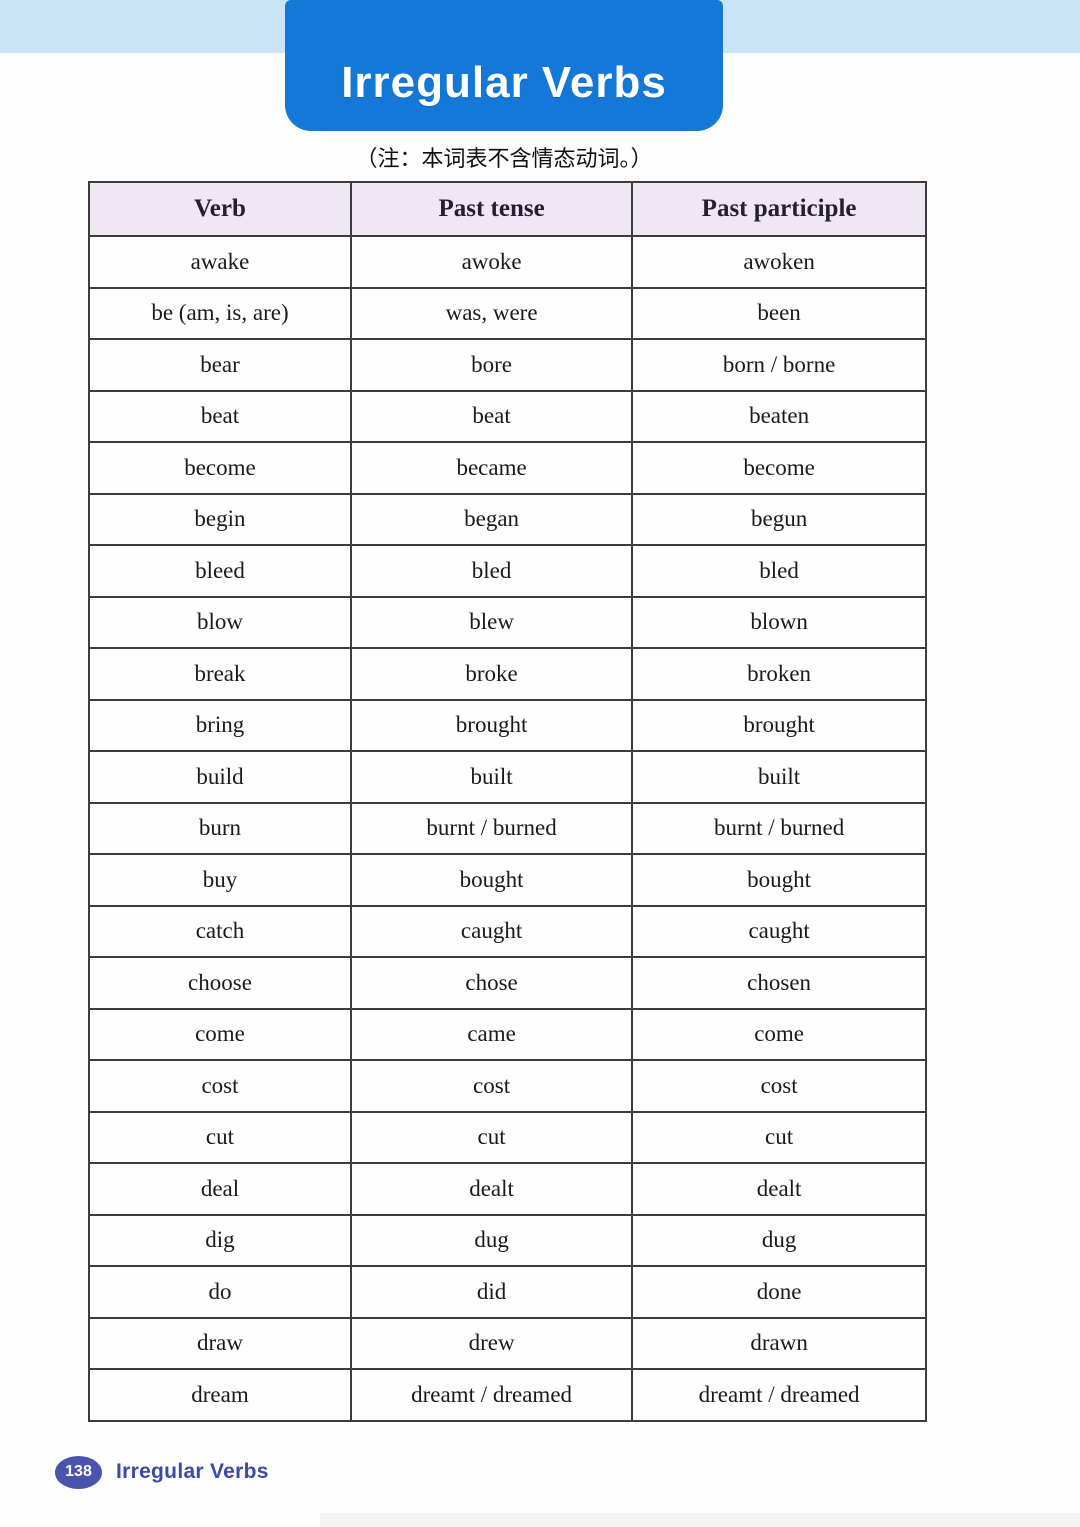  I want to click on verb-cell: beaten, so click(779, 416).